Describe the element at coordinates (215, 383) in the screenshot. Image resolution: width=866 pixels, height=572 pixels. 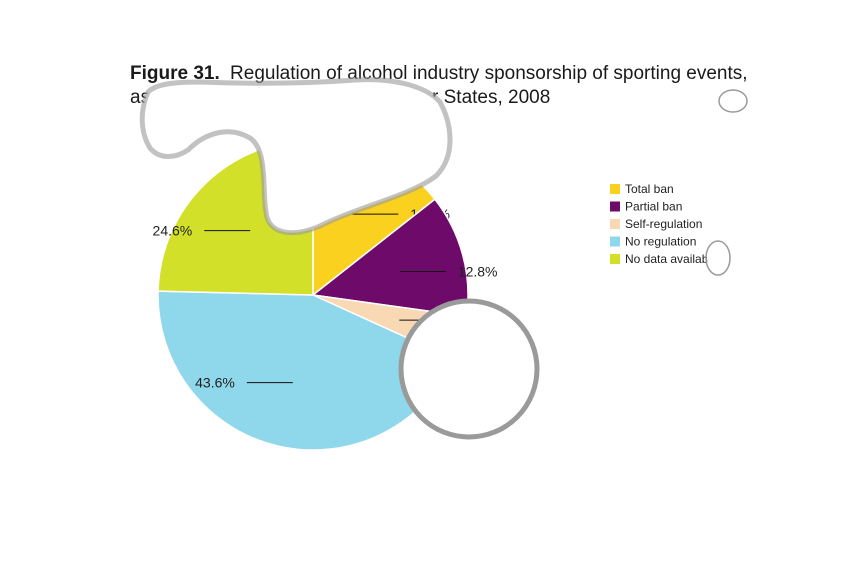
I see `data-label-no-regulation: 43.6%` at that location.